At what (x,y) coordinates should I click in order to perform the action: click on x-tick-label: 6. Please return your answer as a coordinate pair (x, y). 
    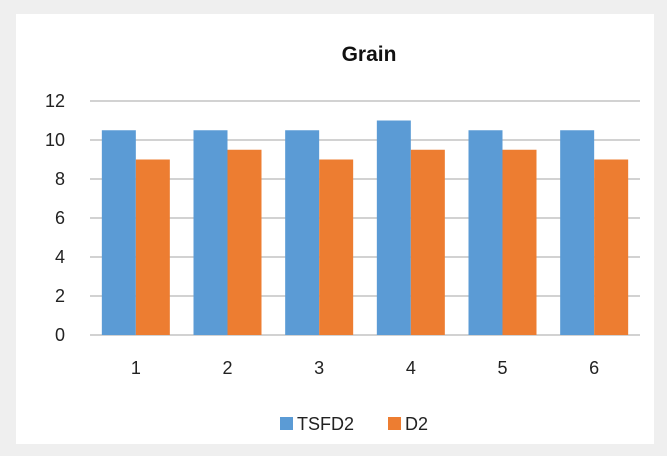
    Looking at the image, I should click on (594, 368).